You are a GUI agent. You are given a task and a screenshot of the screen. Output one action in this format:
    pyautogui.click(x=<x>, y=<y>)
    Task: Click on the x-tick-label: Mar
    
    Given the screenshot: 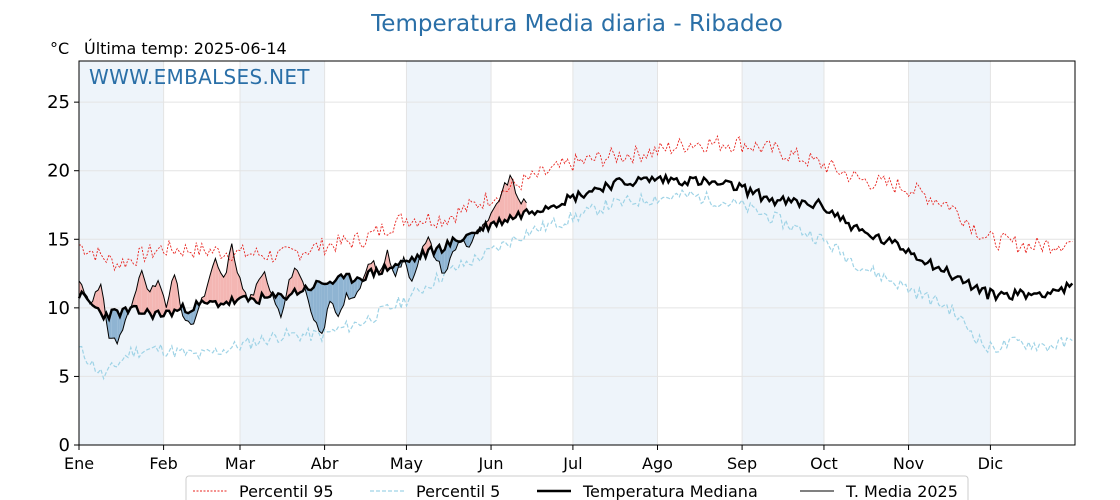 What is the action you would take?
    pyautogui.click(x=240, y=463)
    